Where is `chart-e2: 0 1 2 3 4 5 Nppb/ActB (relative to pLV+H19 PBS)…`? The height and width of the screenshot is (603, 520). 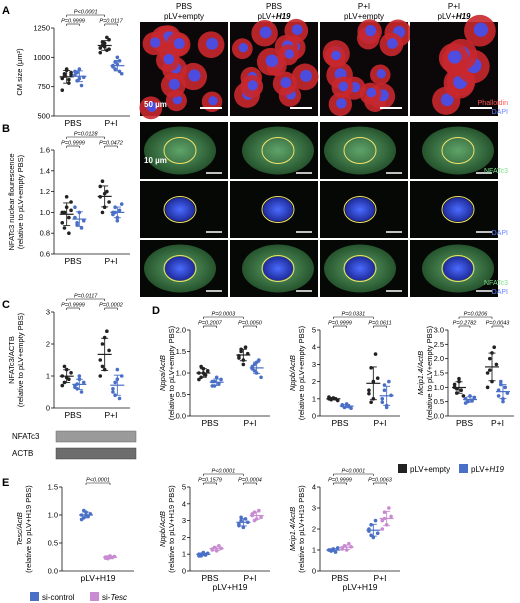
chart-e2: 0 1 2 3 4 5 Nppb/ActB (relative to pLV+H19 PBS)… is located at coordinates (214, 530).